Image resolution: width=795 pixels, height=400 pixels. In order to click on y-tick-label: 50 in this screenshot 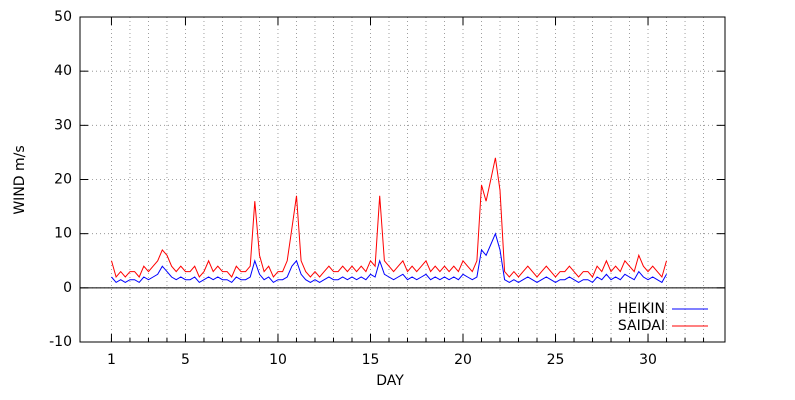, I will do `click(63, 17)`.